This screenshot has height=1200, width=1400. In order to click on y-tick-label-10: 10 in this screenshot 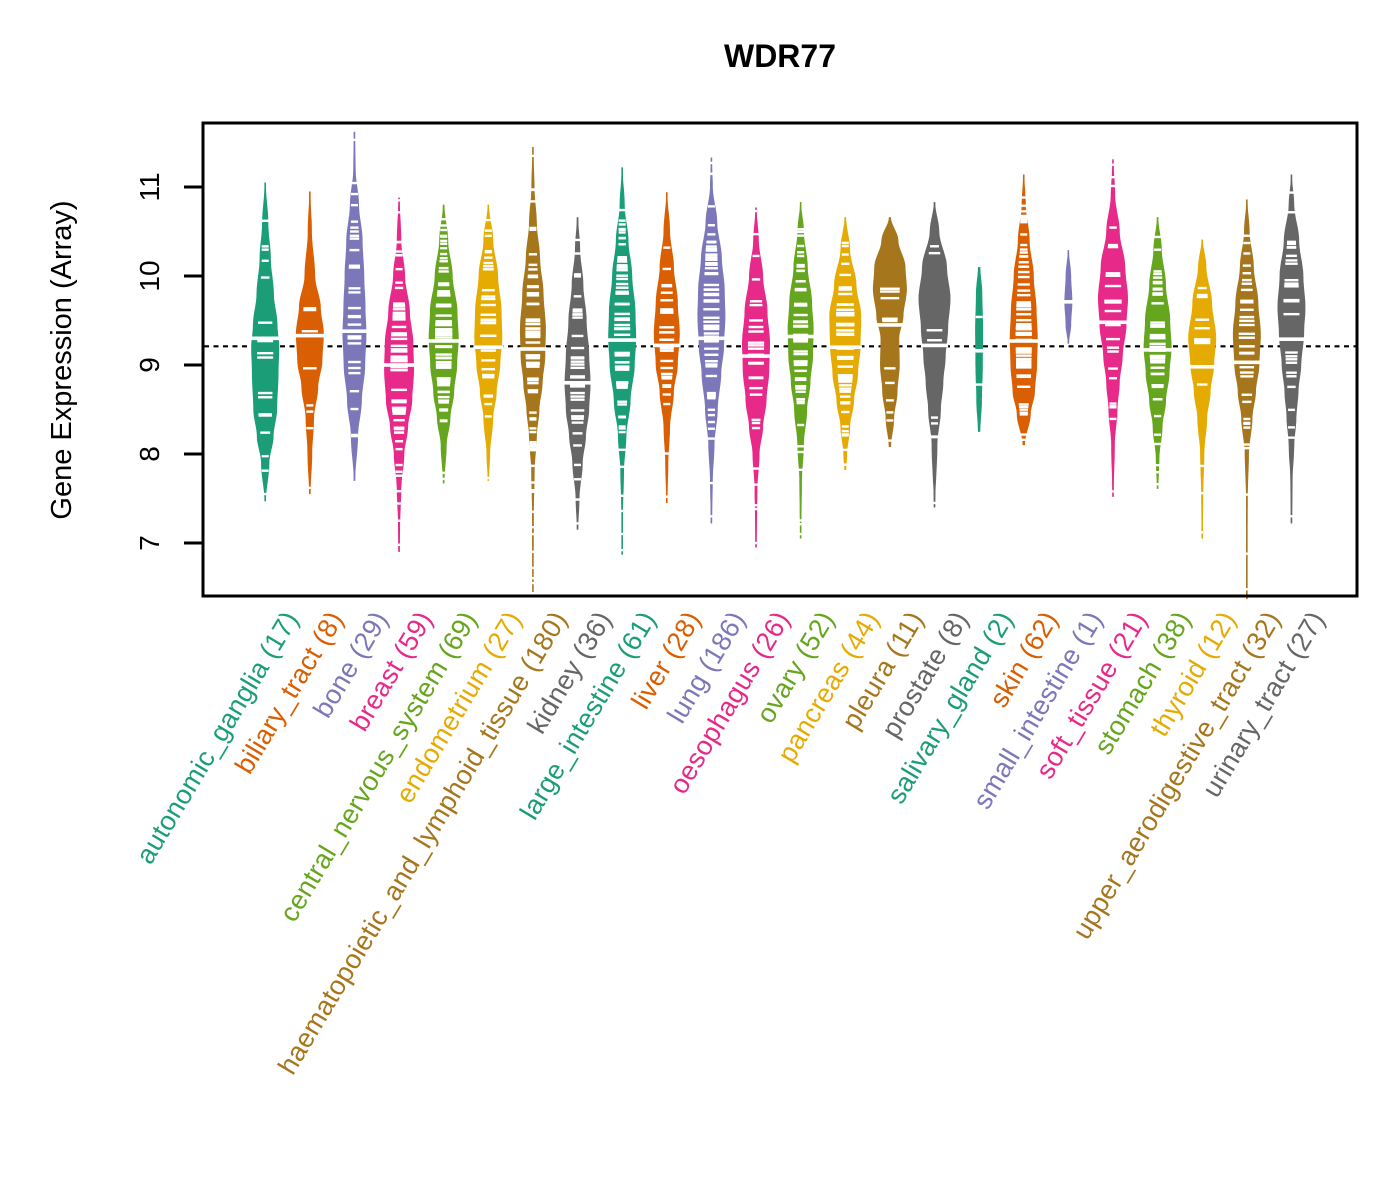, I will do `click(149, 276)`.